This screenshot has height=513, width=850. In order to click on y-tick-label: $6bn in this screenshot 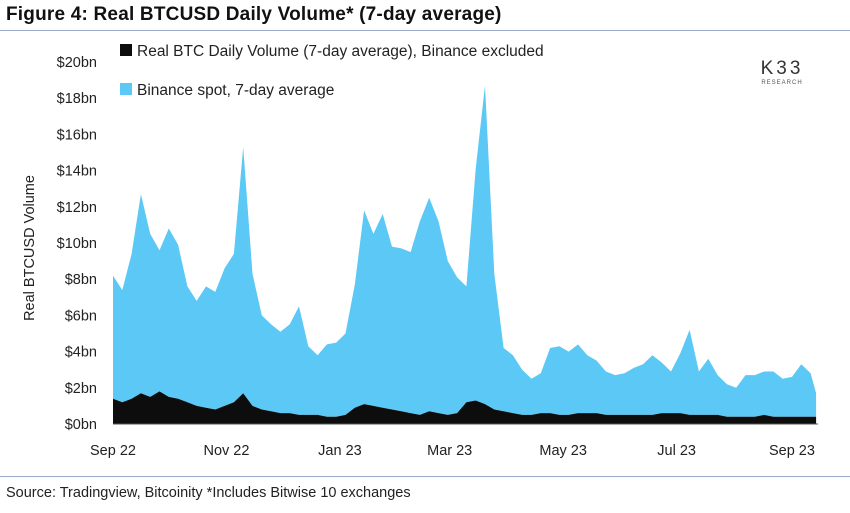, I will do `click(81, 316)`.